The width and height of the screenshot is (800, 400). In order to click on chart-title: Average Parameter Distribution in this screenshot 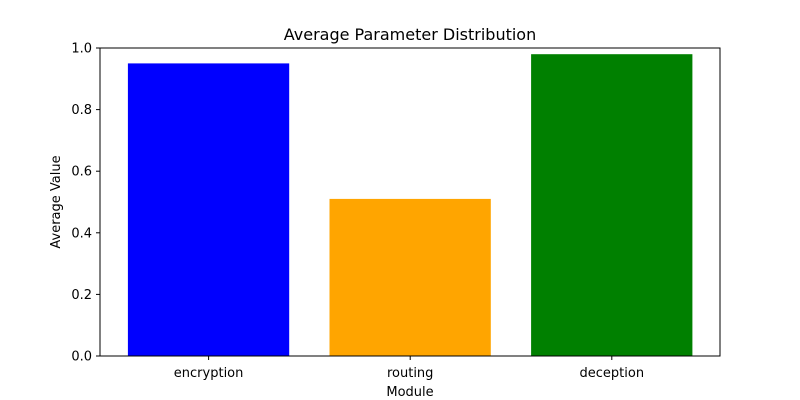, I will do `click(410, 34)`.